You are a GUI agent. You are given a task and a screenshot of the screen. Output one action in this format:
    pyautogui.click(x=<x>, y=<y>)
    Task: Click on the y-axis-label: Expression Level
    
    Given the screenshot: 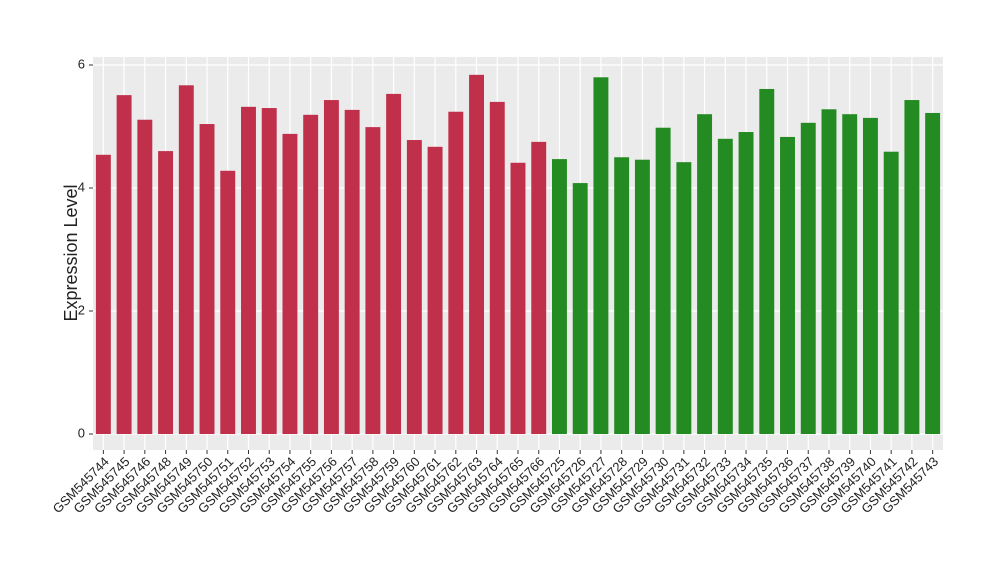 What is the action you would take?
    pyautogui.click(x=71, y=252)
    